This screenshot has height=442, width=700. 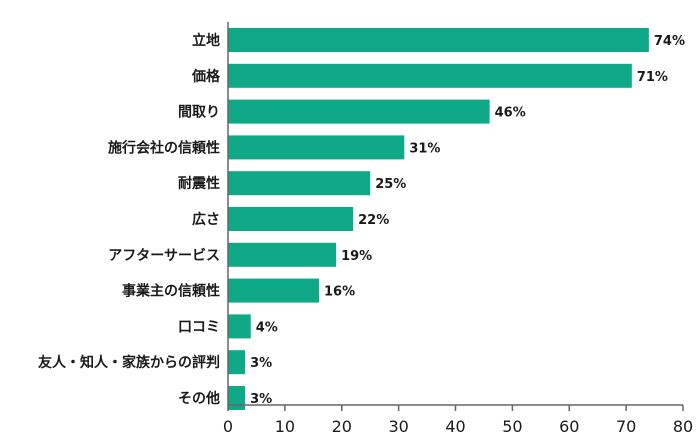 What do you see at coordinates (455, 426) in the screenshot?
I see `x-tick-label: 40` at bounding box center [455, 426].